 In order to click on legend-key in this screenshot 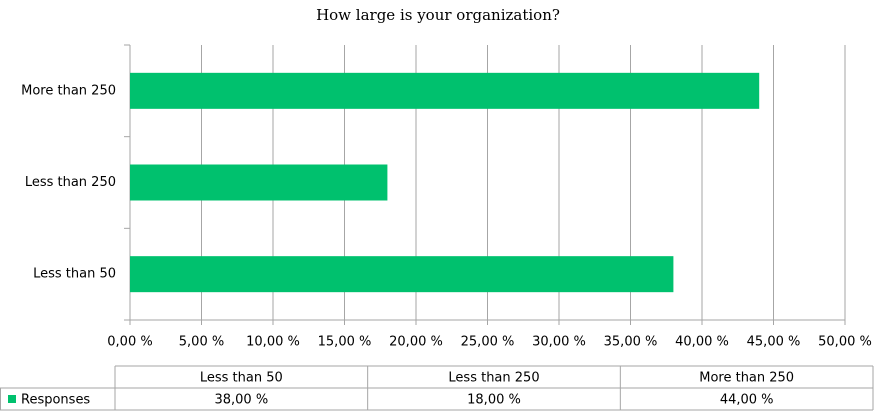, I will do `click(12, 399)`.